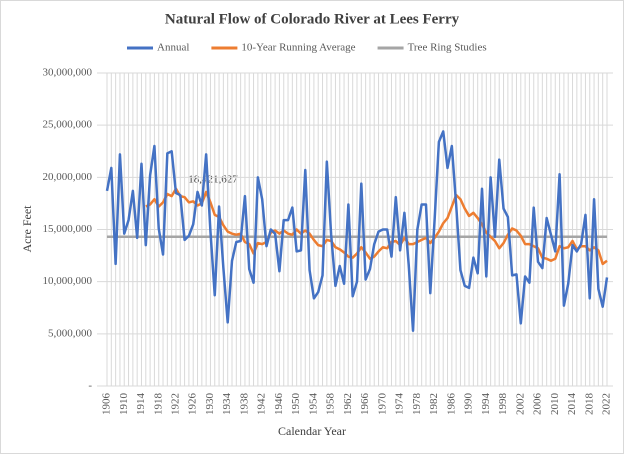 The image size is (624, 454). I want to click on x-tick-label: 1942, so click(262, 404).